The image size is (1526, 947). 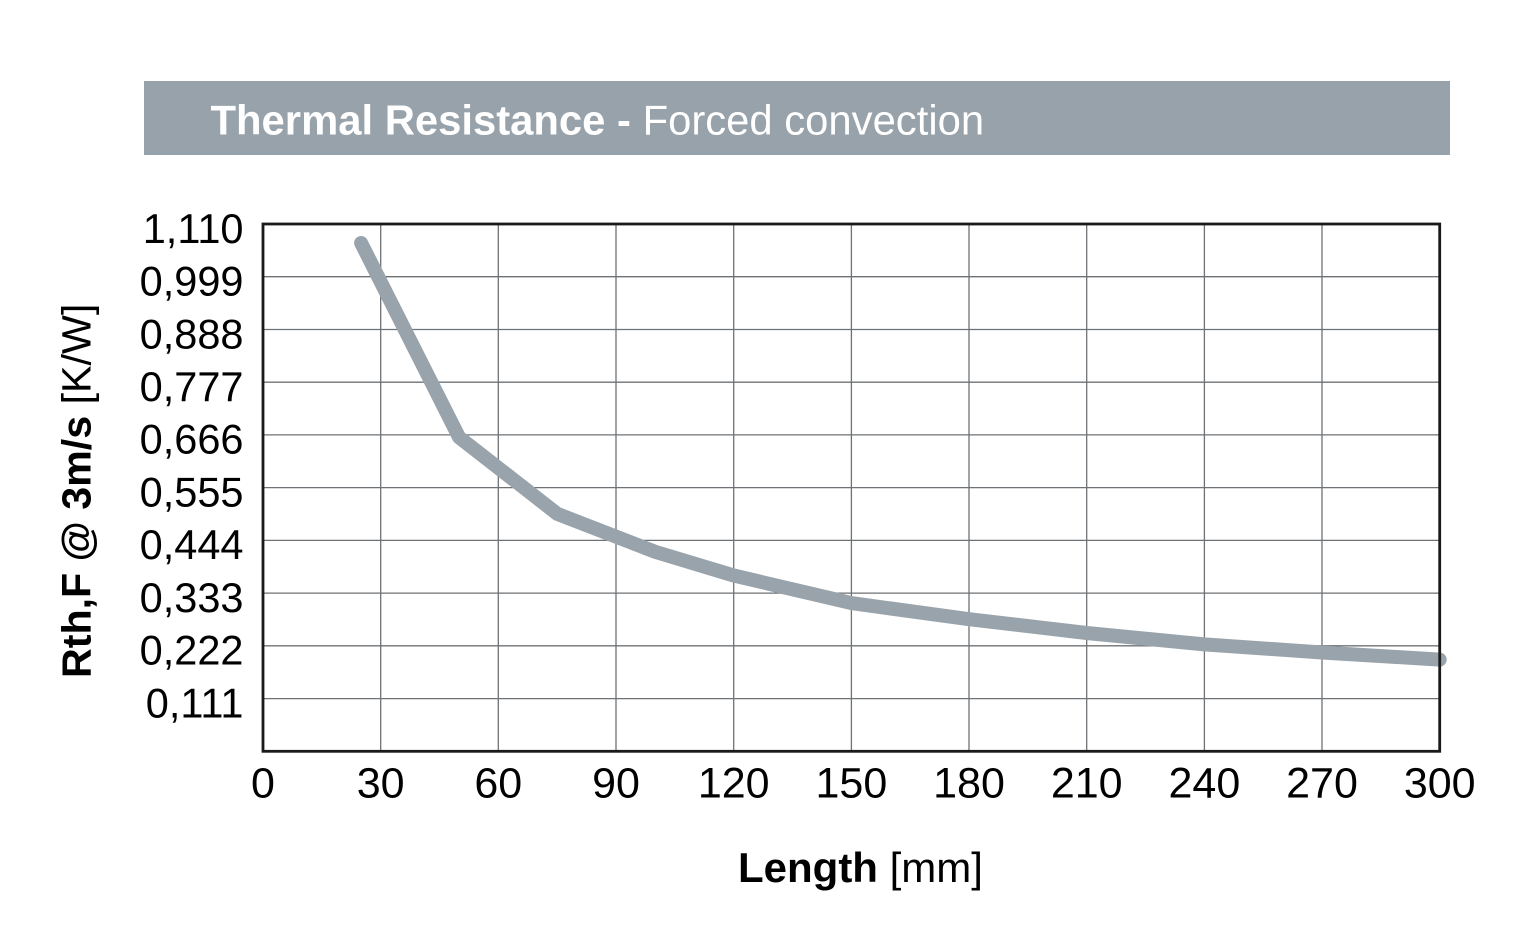 I want to click on svg-text: 210, so click(x=1087, y=784).